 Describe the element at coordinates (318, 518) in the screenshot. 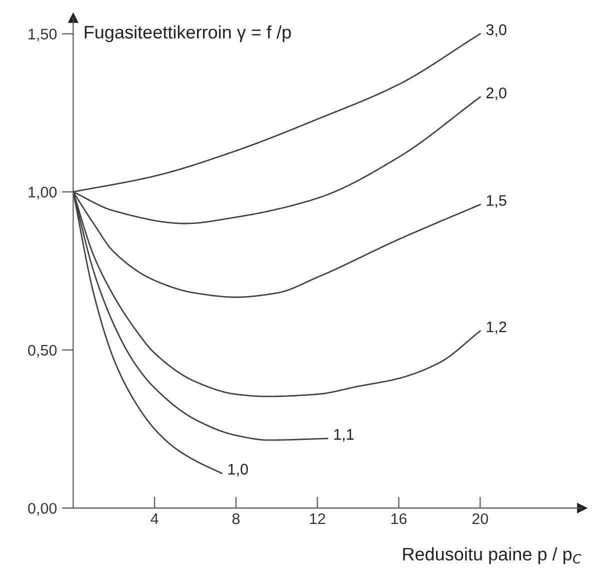

I see `x-tick-label: 12` at that location.